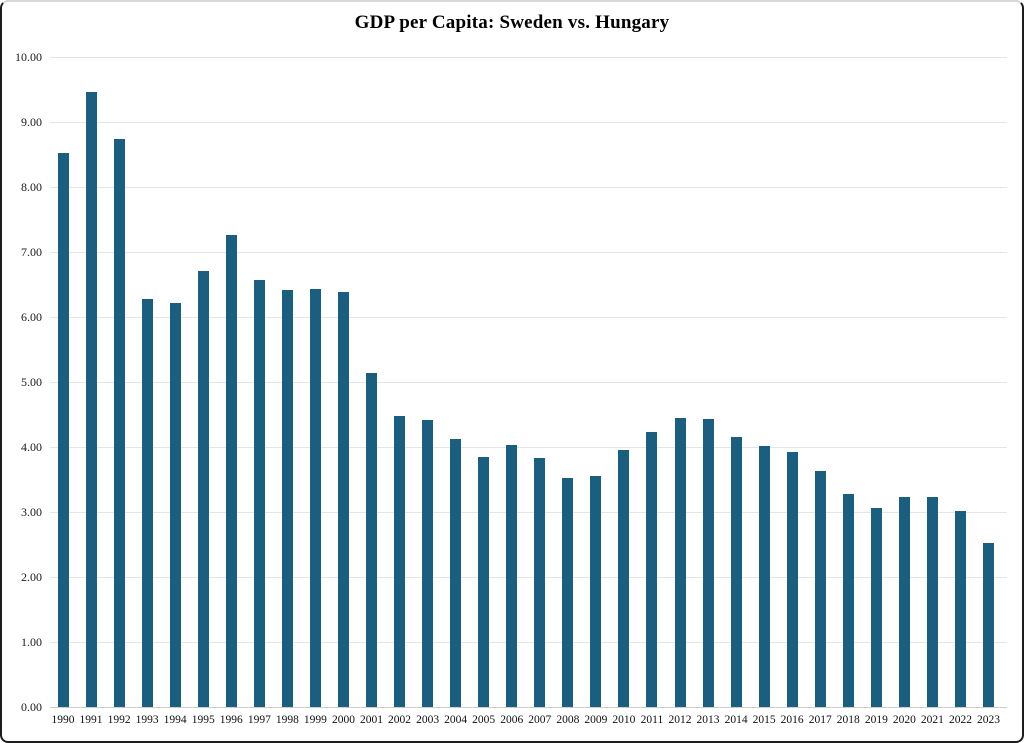 This screenshot has height=743, width=1024. What do you see at coordinates (624, 720) in the screenshot?
I see `xtick-label-2010: 2010` at bounding box center [624, 720].